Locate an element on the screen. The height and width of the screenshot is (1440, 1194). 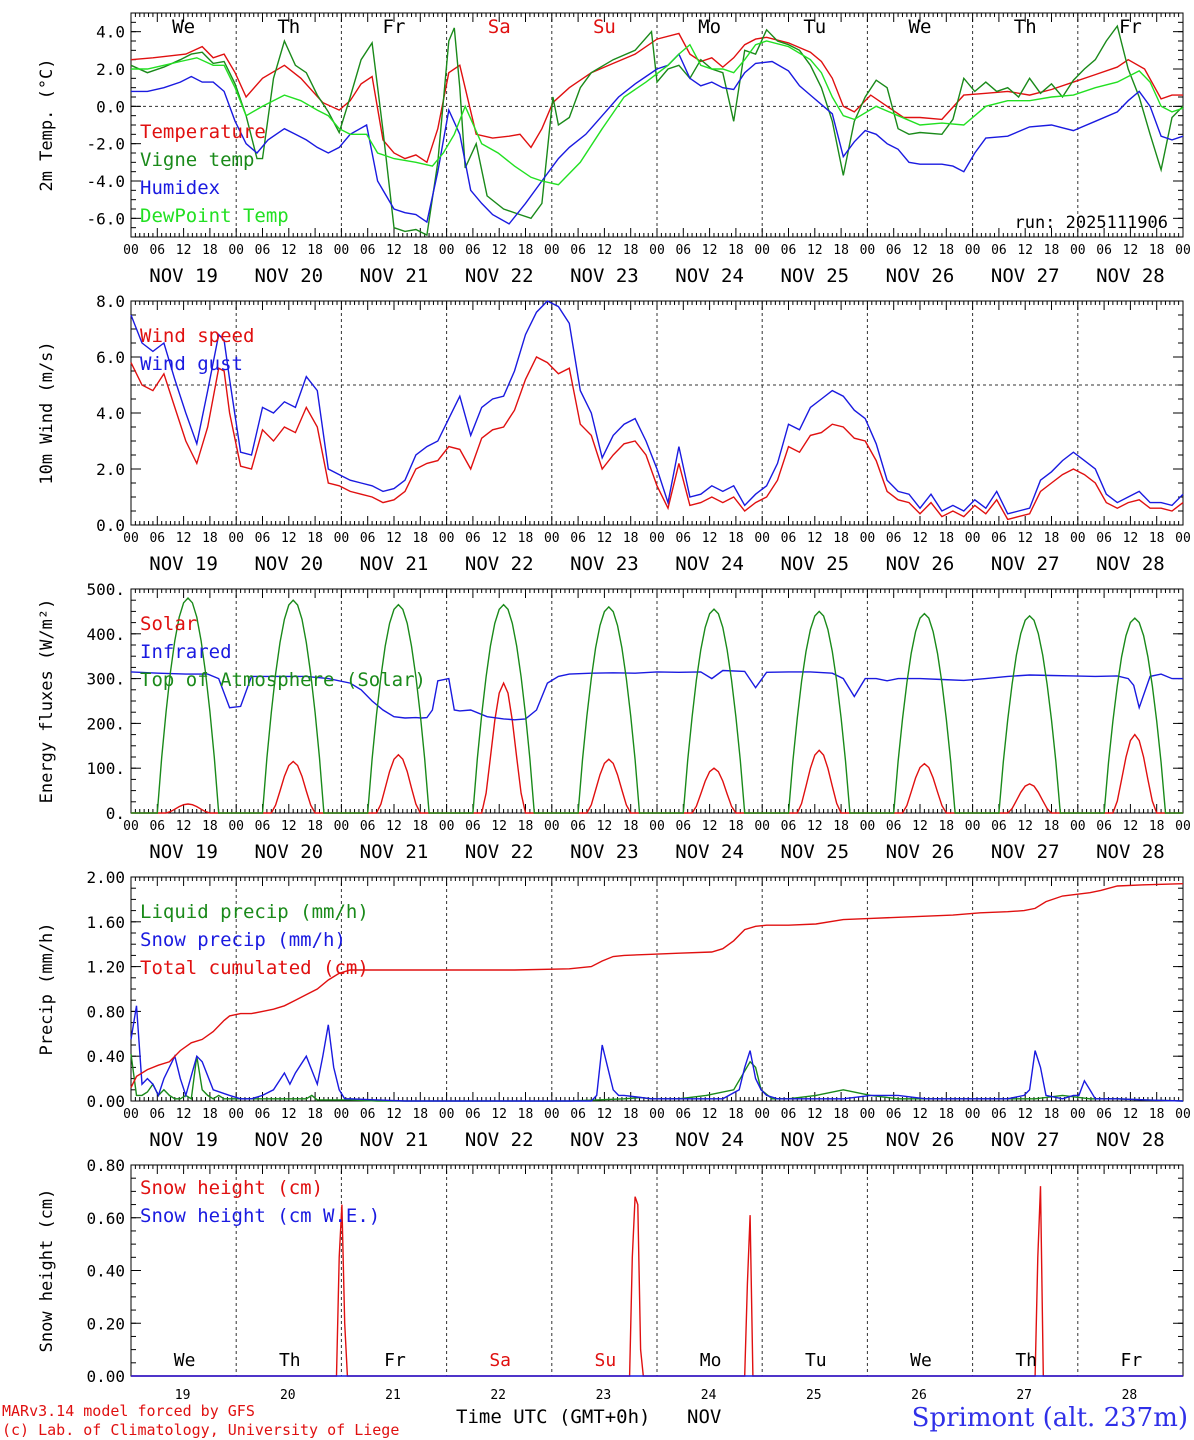
y-tick-label: -2.0 is located at coordinates (105, 144).